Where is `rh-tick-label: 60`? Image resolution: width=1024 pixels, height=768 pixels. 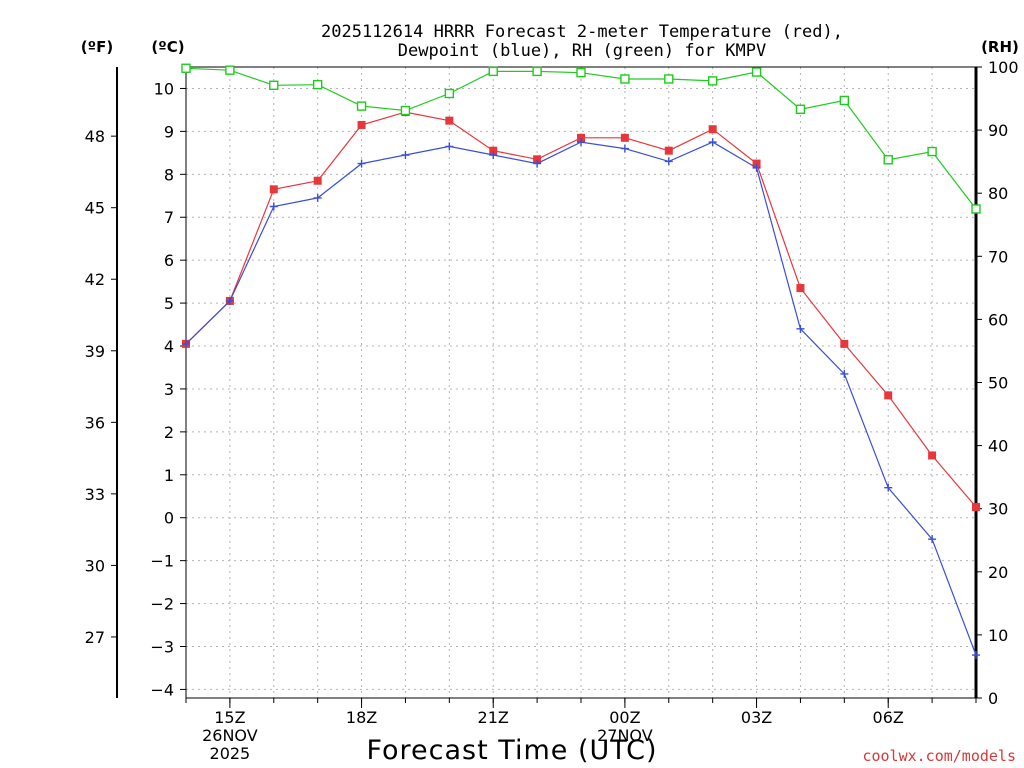
rh-tick-label: 60 is located at coordinates (998, 319).